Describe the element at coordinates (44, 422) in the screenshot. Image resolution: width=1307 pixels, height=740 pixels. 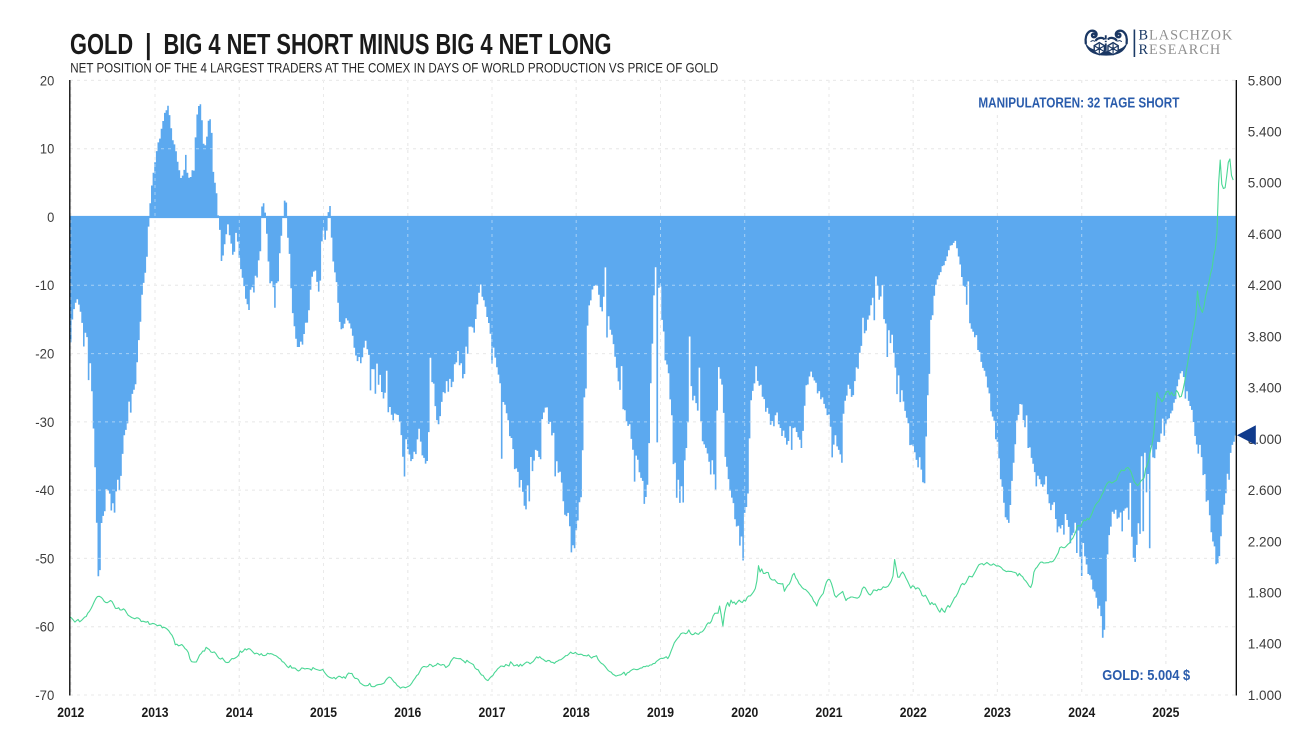
I see `svg-text: -30` at that location.